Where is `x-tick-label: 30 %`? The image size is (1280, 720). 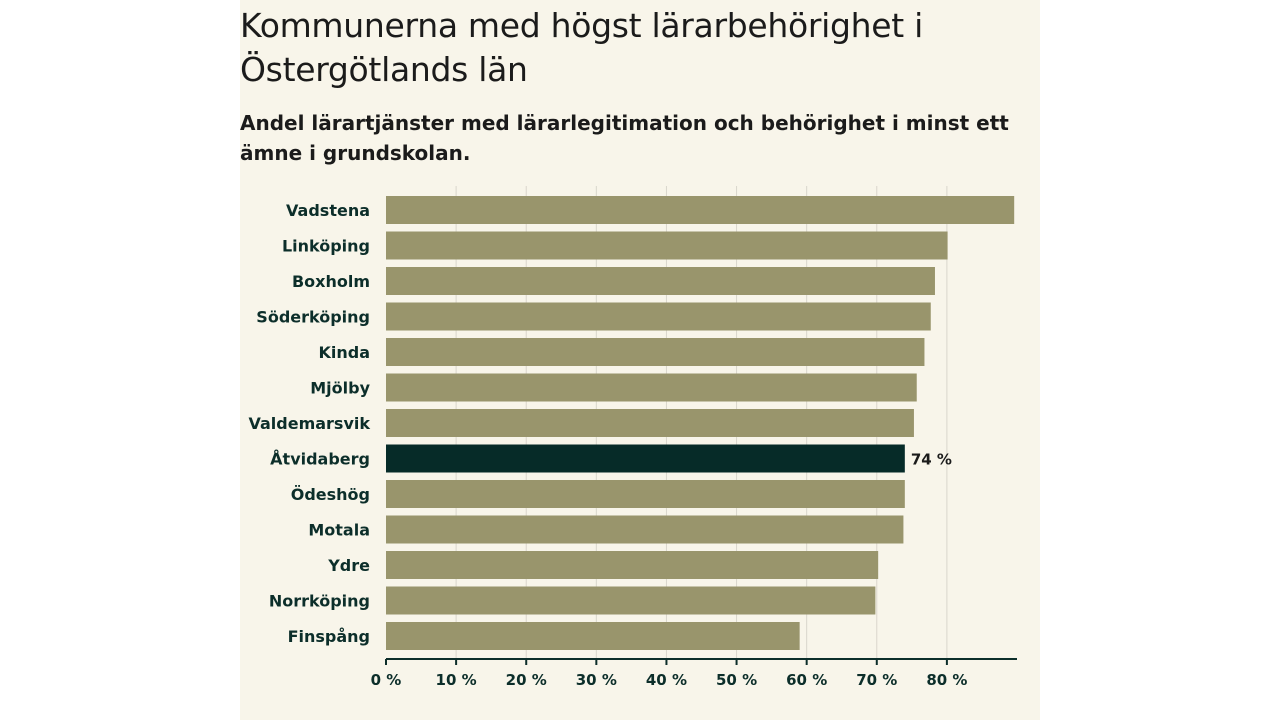 x-tick-label: 30 % is located at coordinates (596, 680).